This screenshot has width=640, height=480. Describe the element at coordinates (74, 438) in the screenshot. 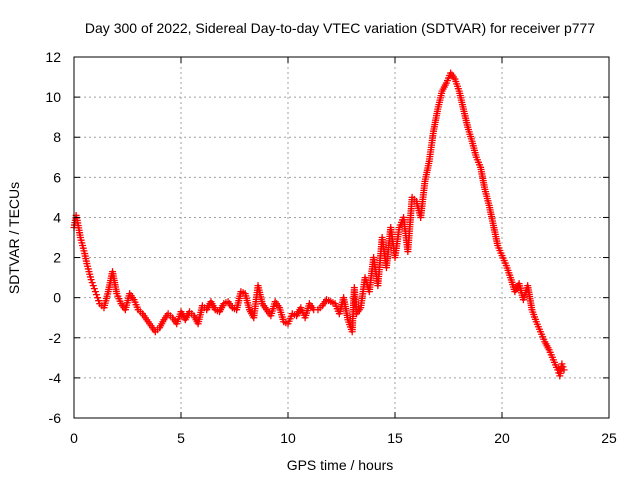

I see `x-tick-label: 0` at that location.